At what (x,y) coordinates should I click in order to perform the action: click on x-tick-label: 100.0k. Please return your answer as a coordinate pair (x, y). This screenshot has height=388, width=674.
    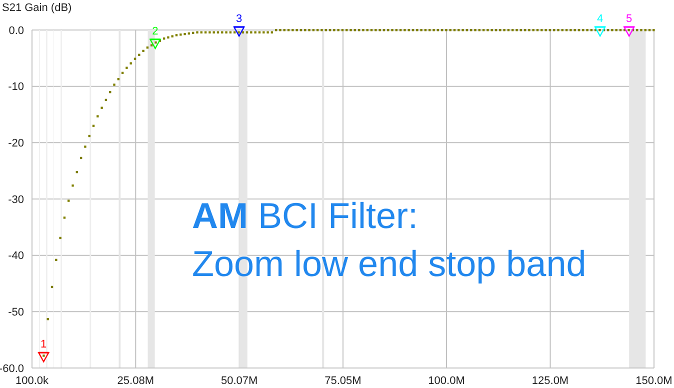
    Looking at the image, I should click on (32, 380).